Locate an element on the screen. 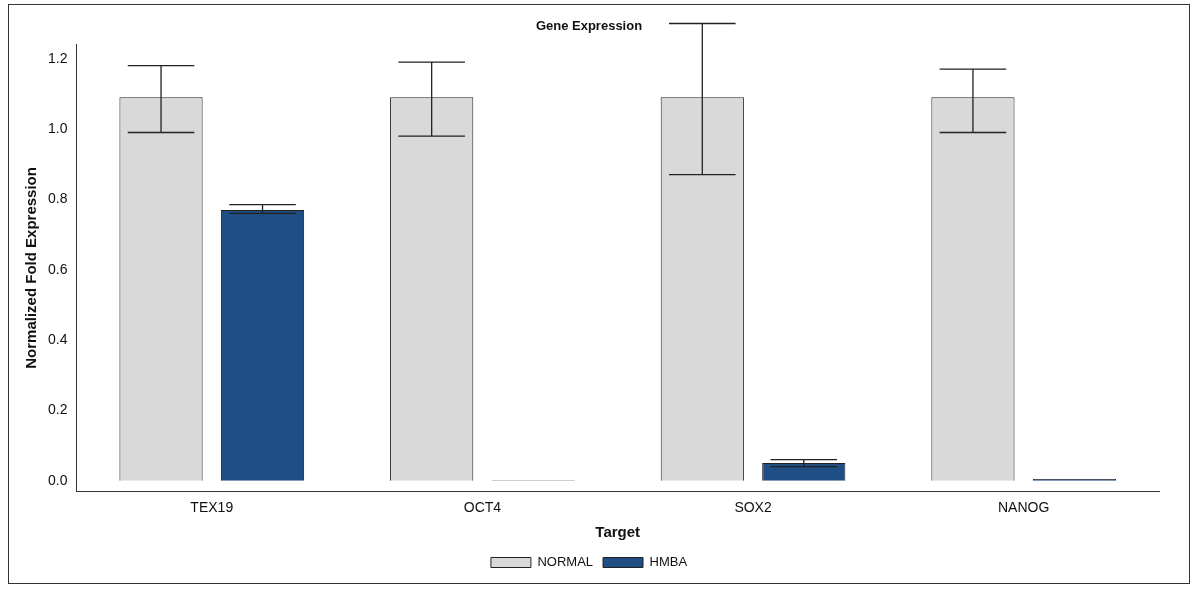 This screenshot has width=1200, height=590. x-tick-label: SOX2 is located at coordinates (753, 507).